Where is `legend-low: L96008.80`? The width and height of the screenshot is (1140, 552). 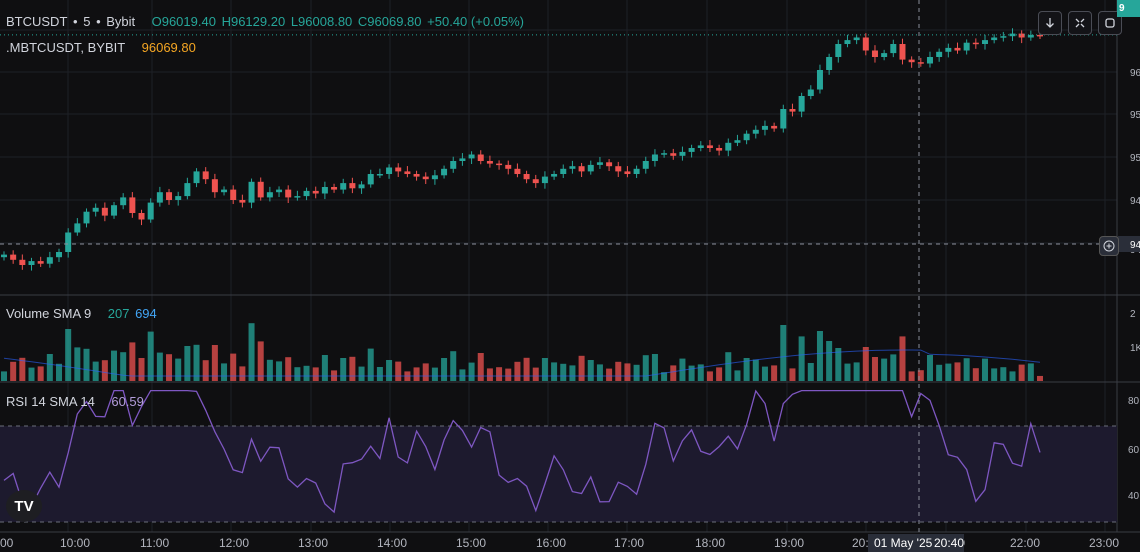 legend-low: L96008.80 is located at coordinates (321, 21).